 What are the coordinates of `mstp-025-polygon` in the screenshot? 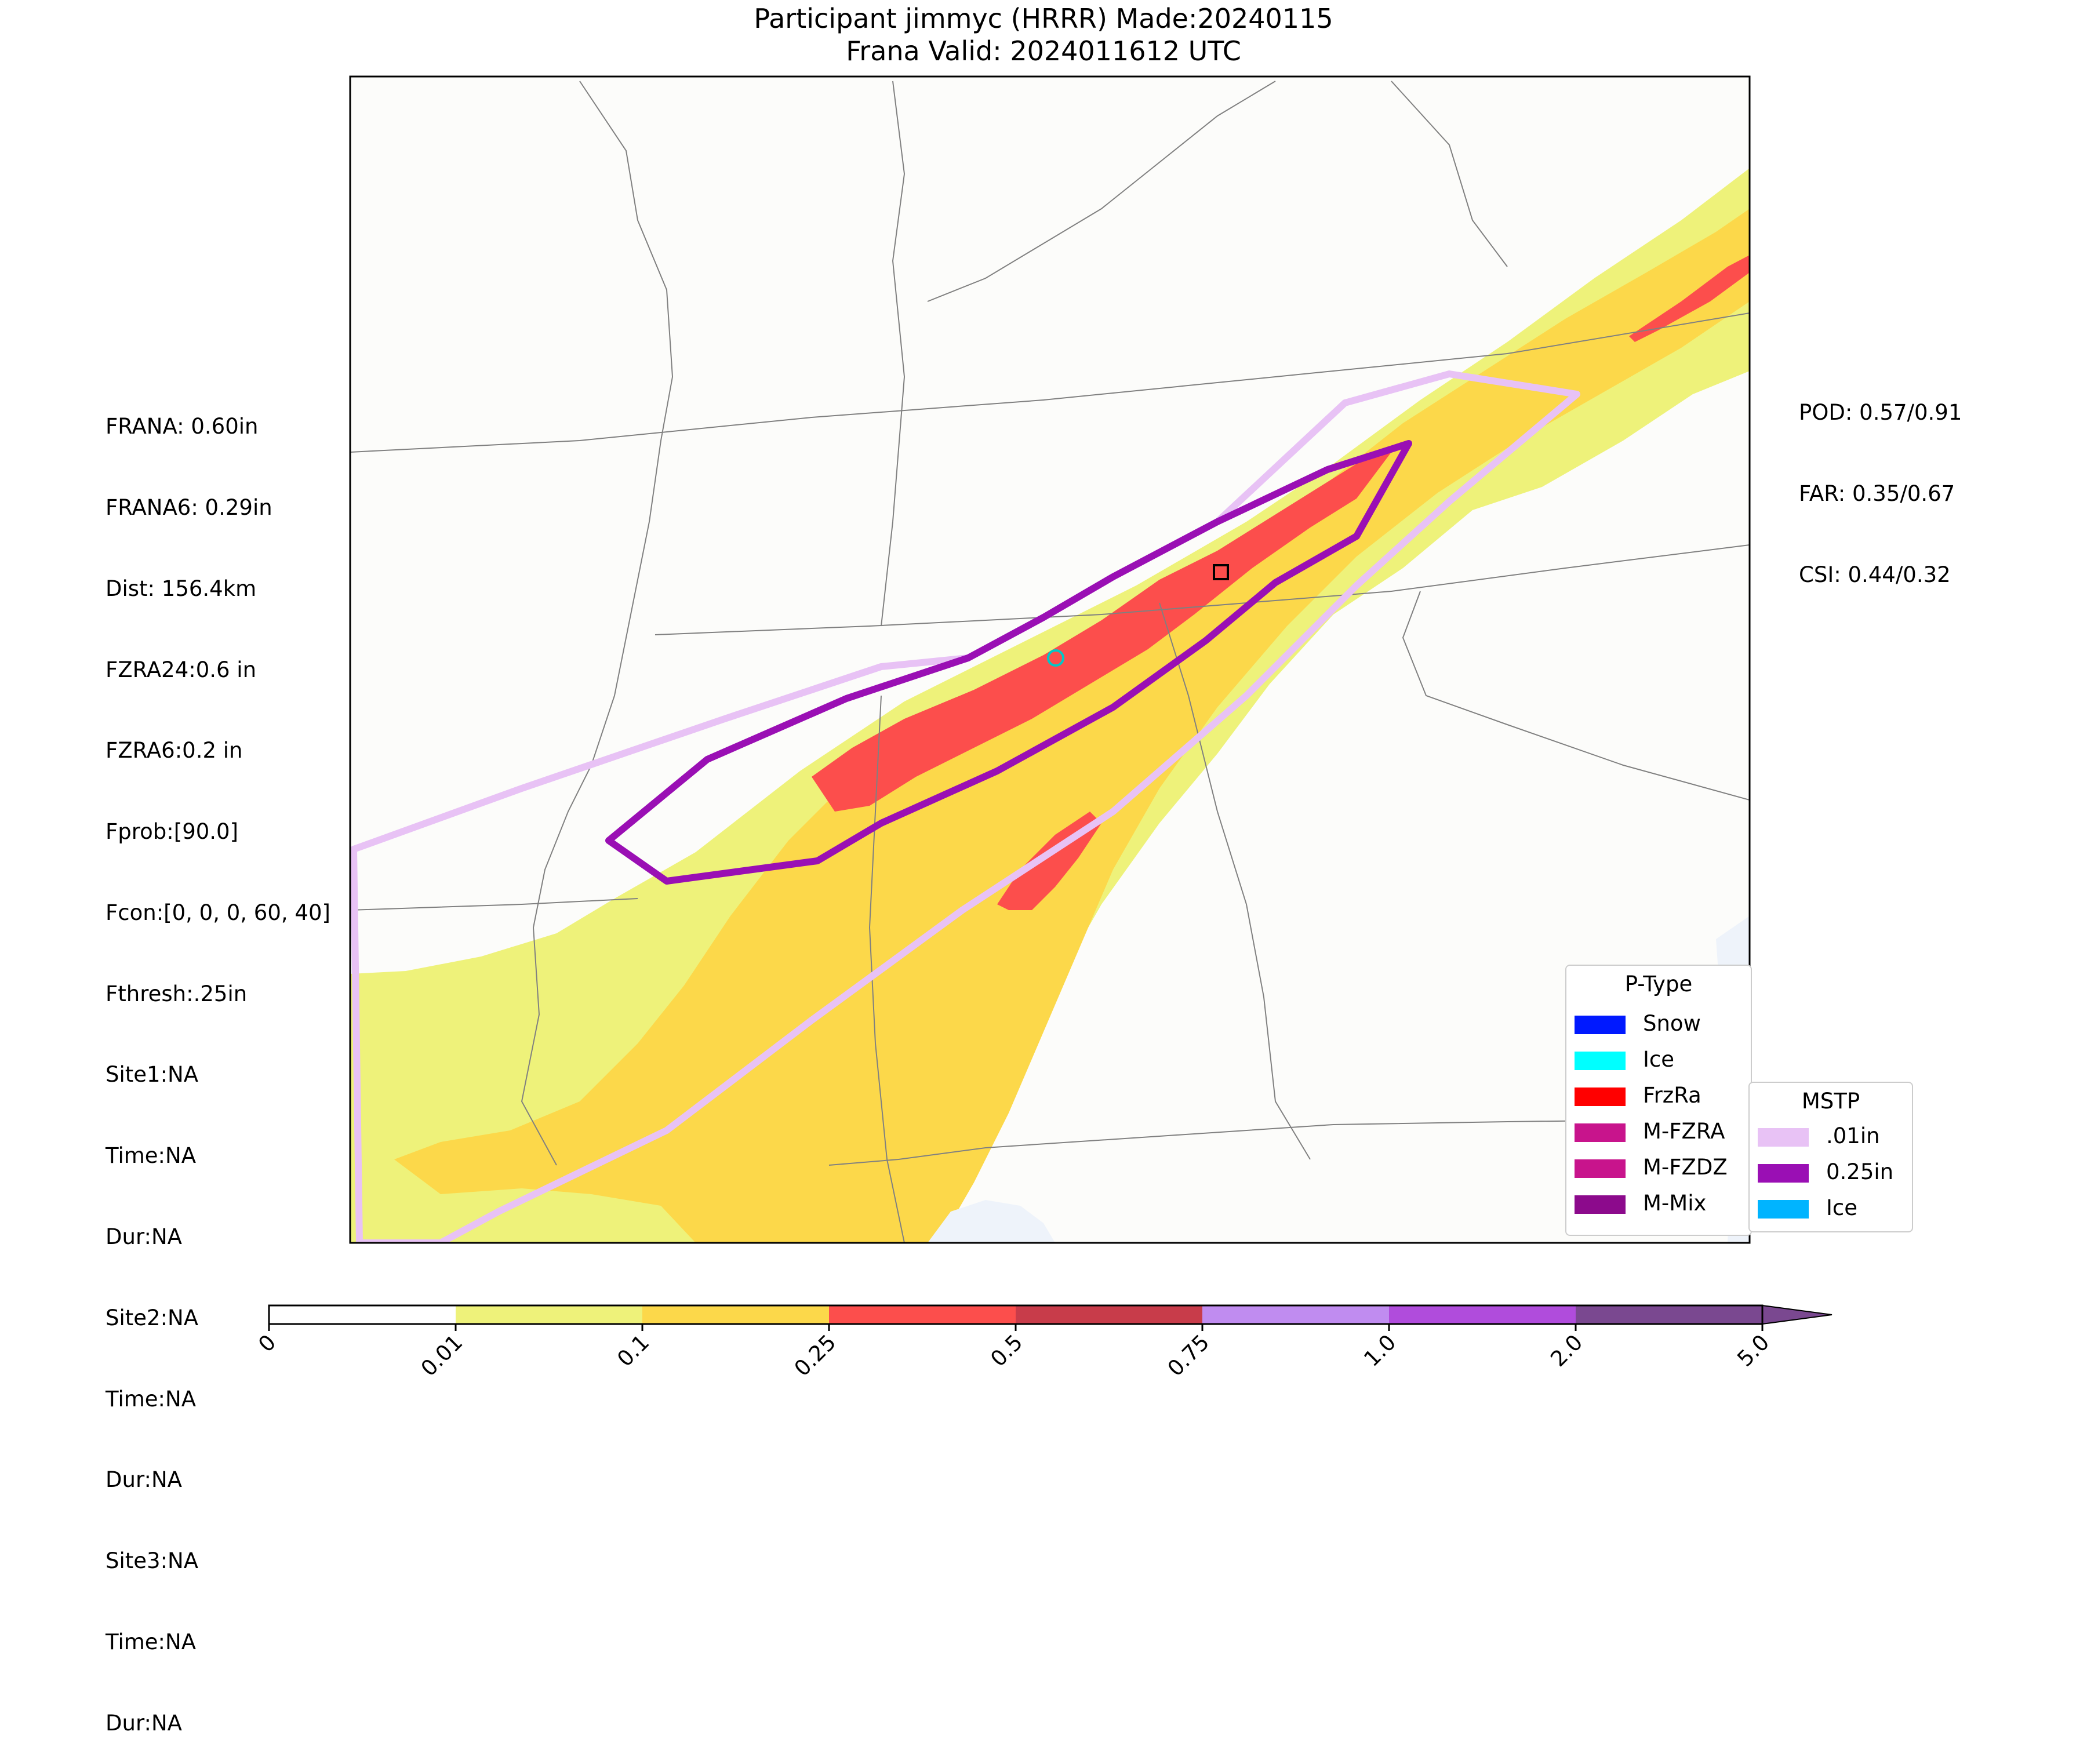 It's located at (1008, 662).